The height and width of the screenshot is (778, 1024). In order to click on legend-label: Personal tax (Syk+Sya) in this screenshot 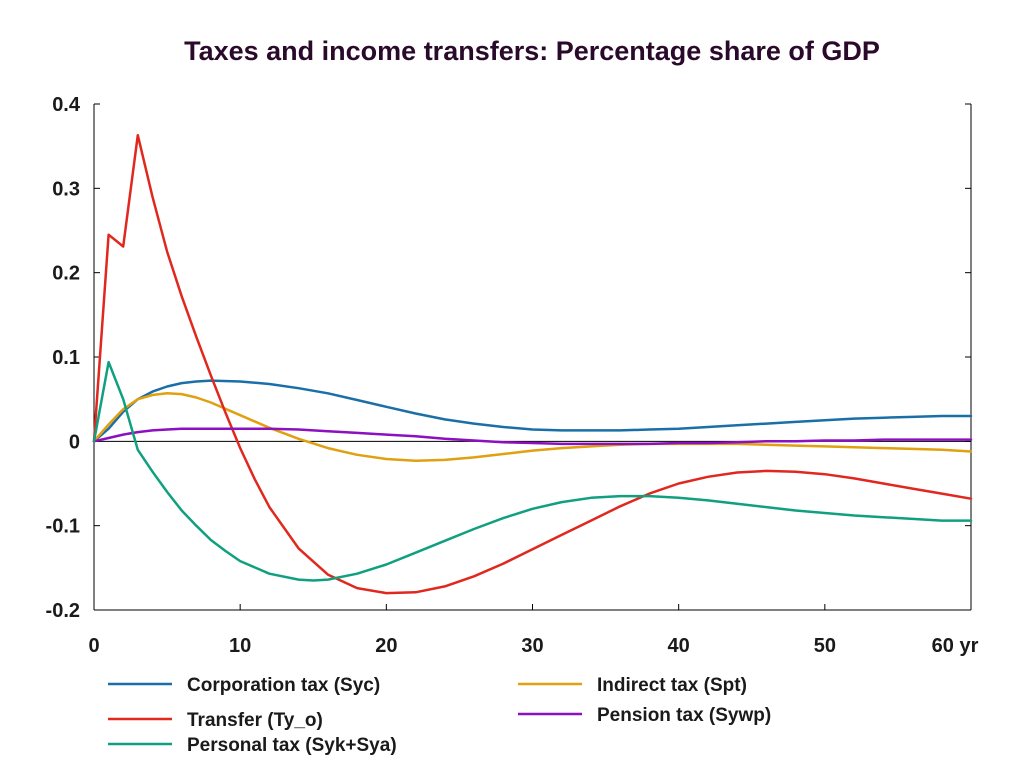, I will do `click(292, 745)`.